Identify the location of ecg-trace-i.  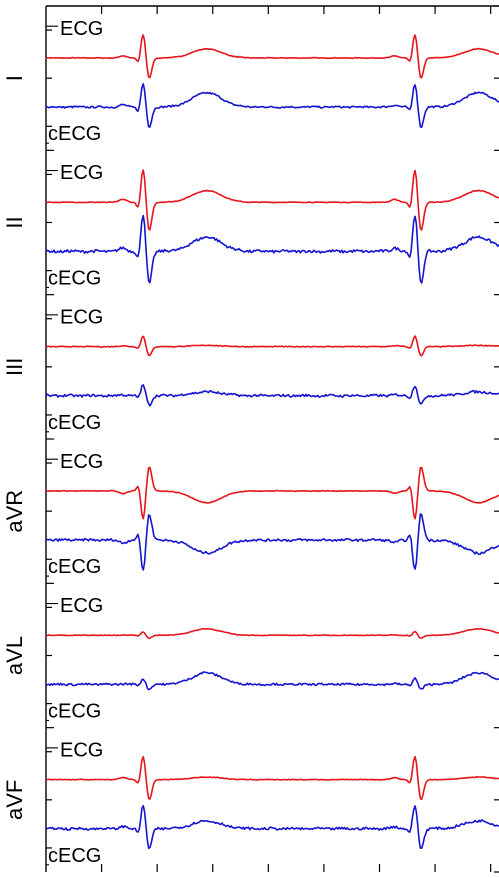
(272, 56).